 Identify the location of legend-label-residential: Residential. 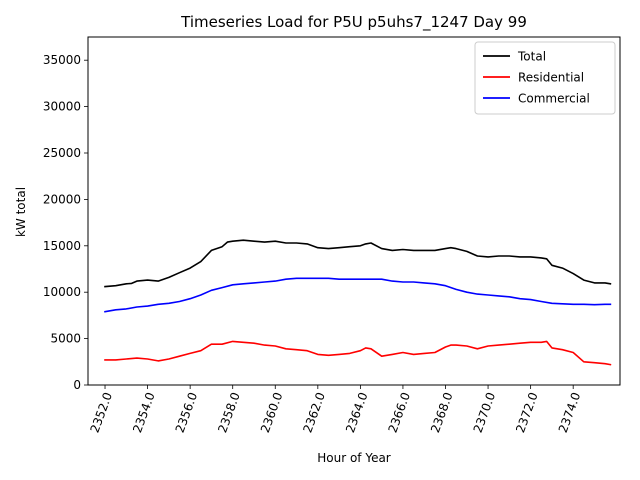
(551, 78).